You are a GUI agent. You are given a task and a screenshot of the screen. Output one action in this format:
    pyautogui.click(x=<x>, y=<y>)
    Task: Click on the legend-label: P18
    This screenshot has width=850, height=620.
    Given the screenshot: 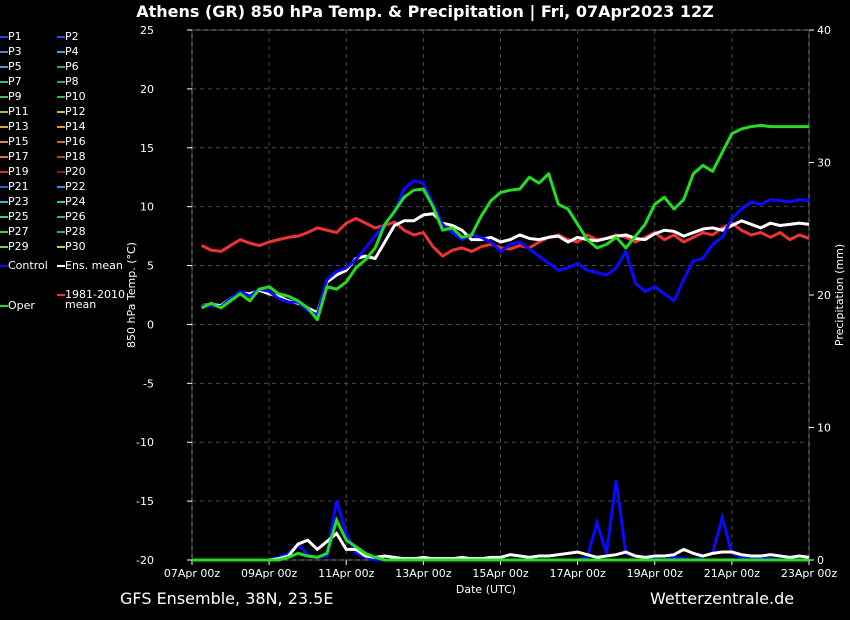 What is the action you would take?
    pyautogui.click(x=75, y=156)
    